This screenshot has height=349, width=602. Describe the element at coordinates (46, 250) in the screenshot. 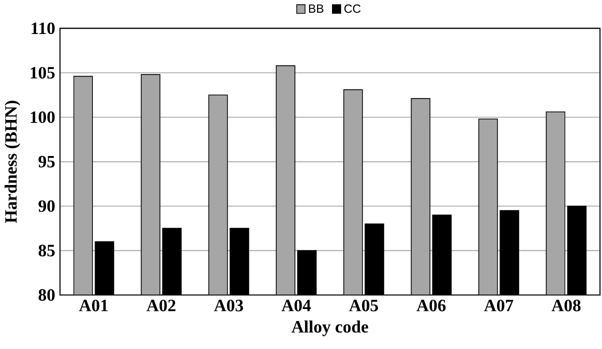

I see `y-tick-label: 85` at that location.